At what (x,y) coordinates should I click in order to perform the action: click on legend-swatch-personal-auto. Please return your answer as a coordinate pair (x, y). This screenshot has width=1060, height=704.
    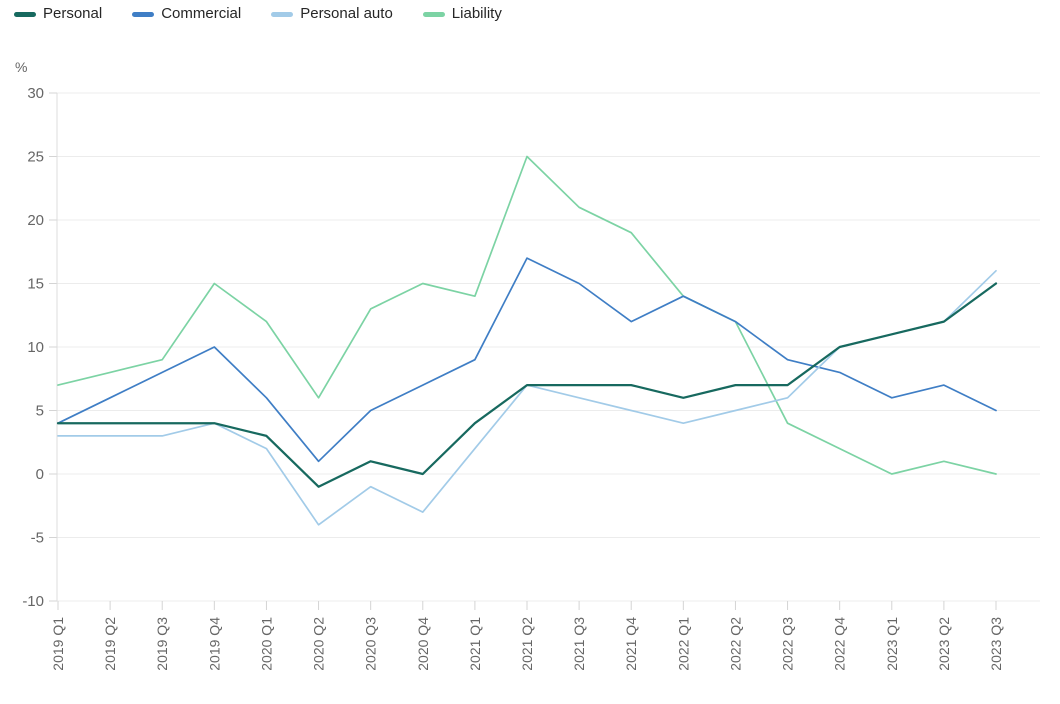
    Looking at the image, I should click on (282, 14).